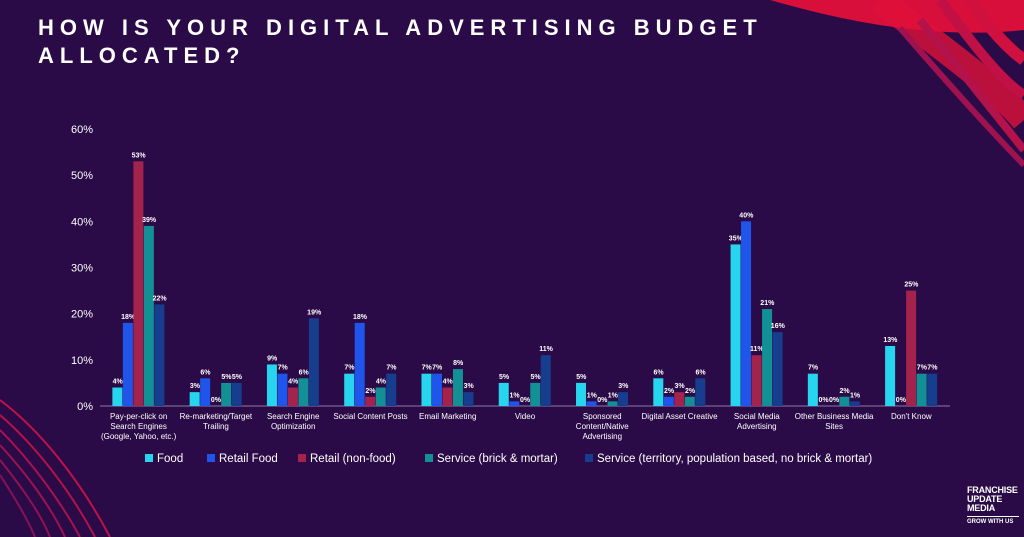 The image size is (1024, 537). What do you see at coordinates (911, 416) in the screenshot?
I see `x-category-label: Don't Know` at bounding box center [911, 416].